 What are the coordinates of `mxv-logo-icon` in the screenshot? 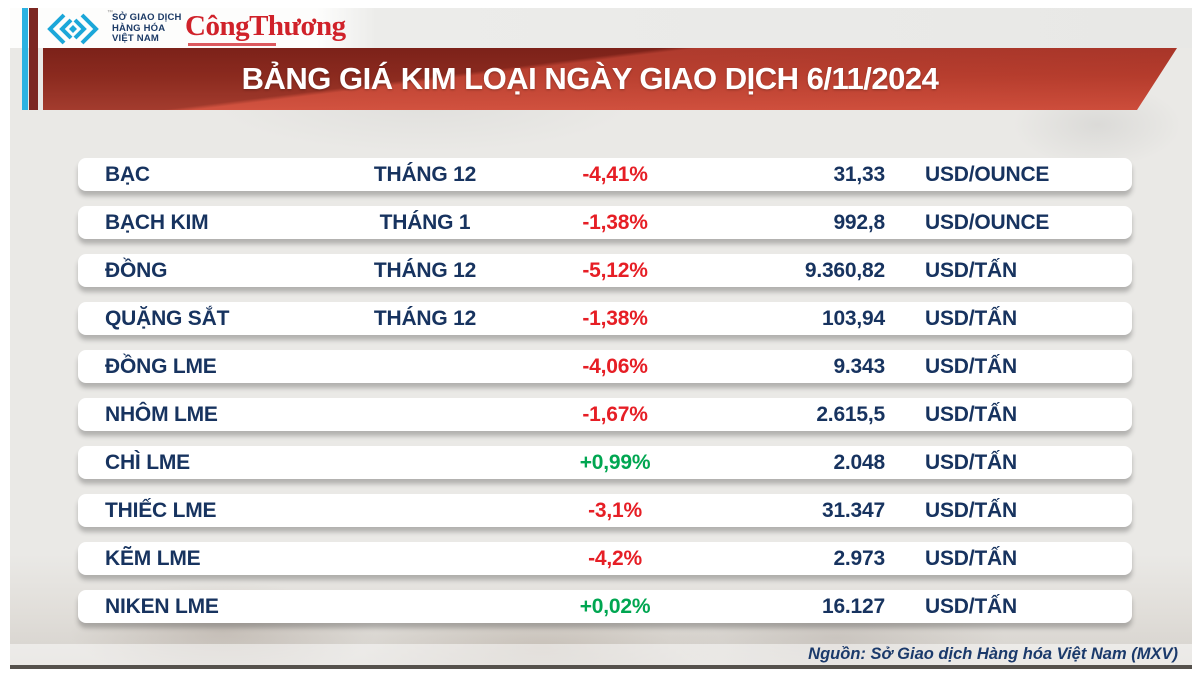 It's located at (73, 29).